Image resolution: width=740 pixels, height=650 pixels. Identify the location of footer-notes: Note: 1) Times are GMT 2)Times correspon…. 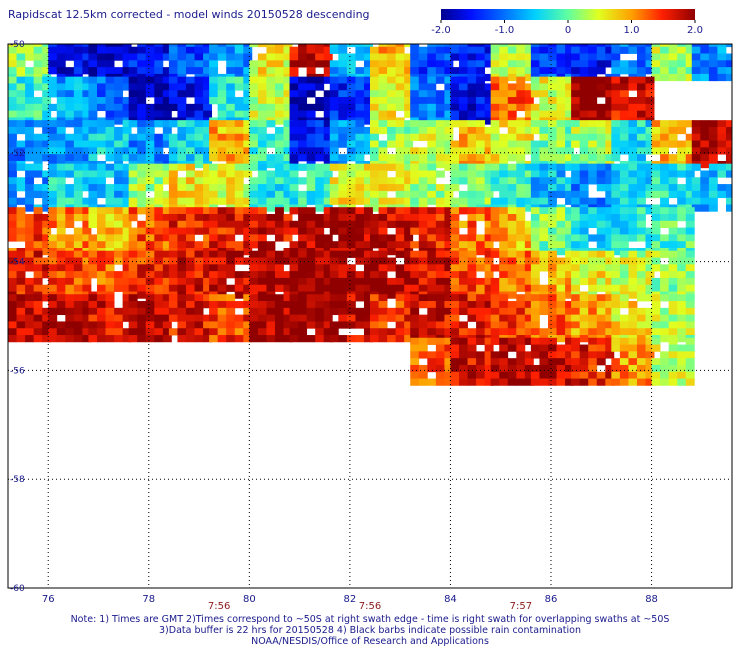
(370, 630).